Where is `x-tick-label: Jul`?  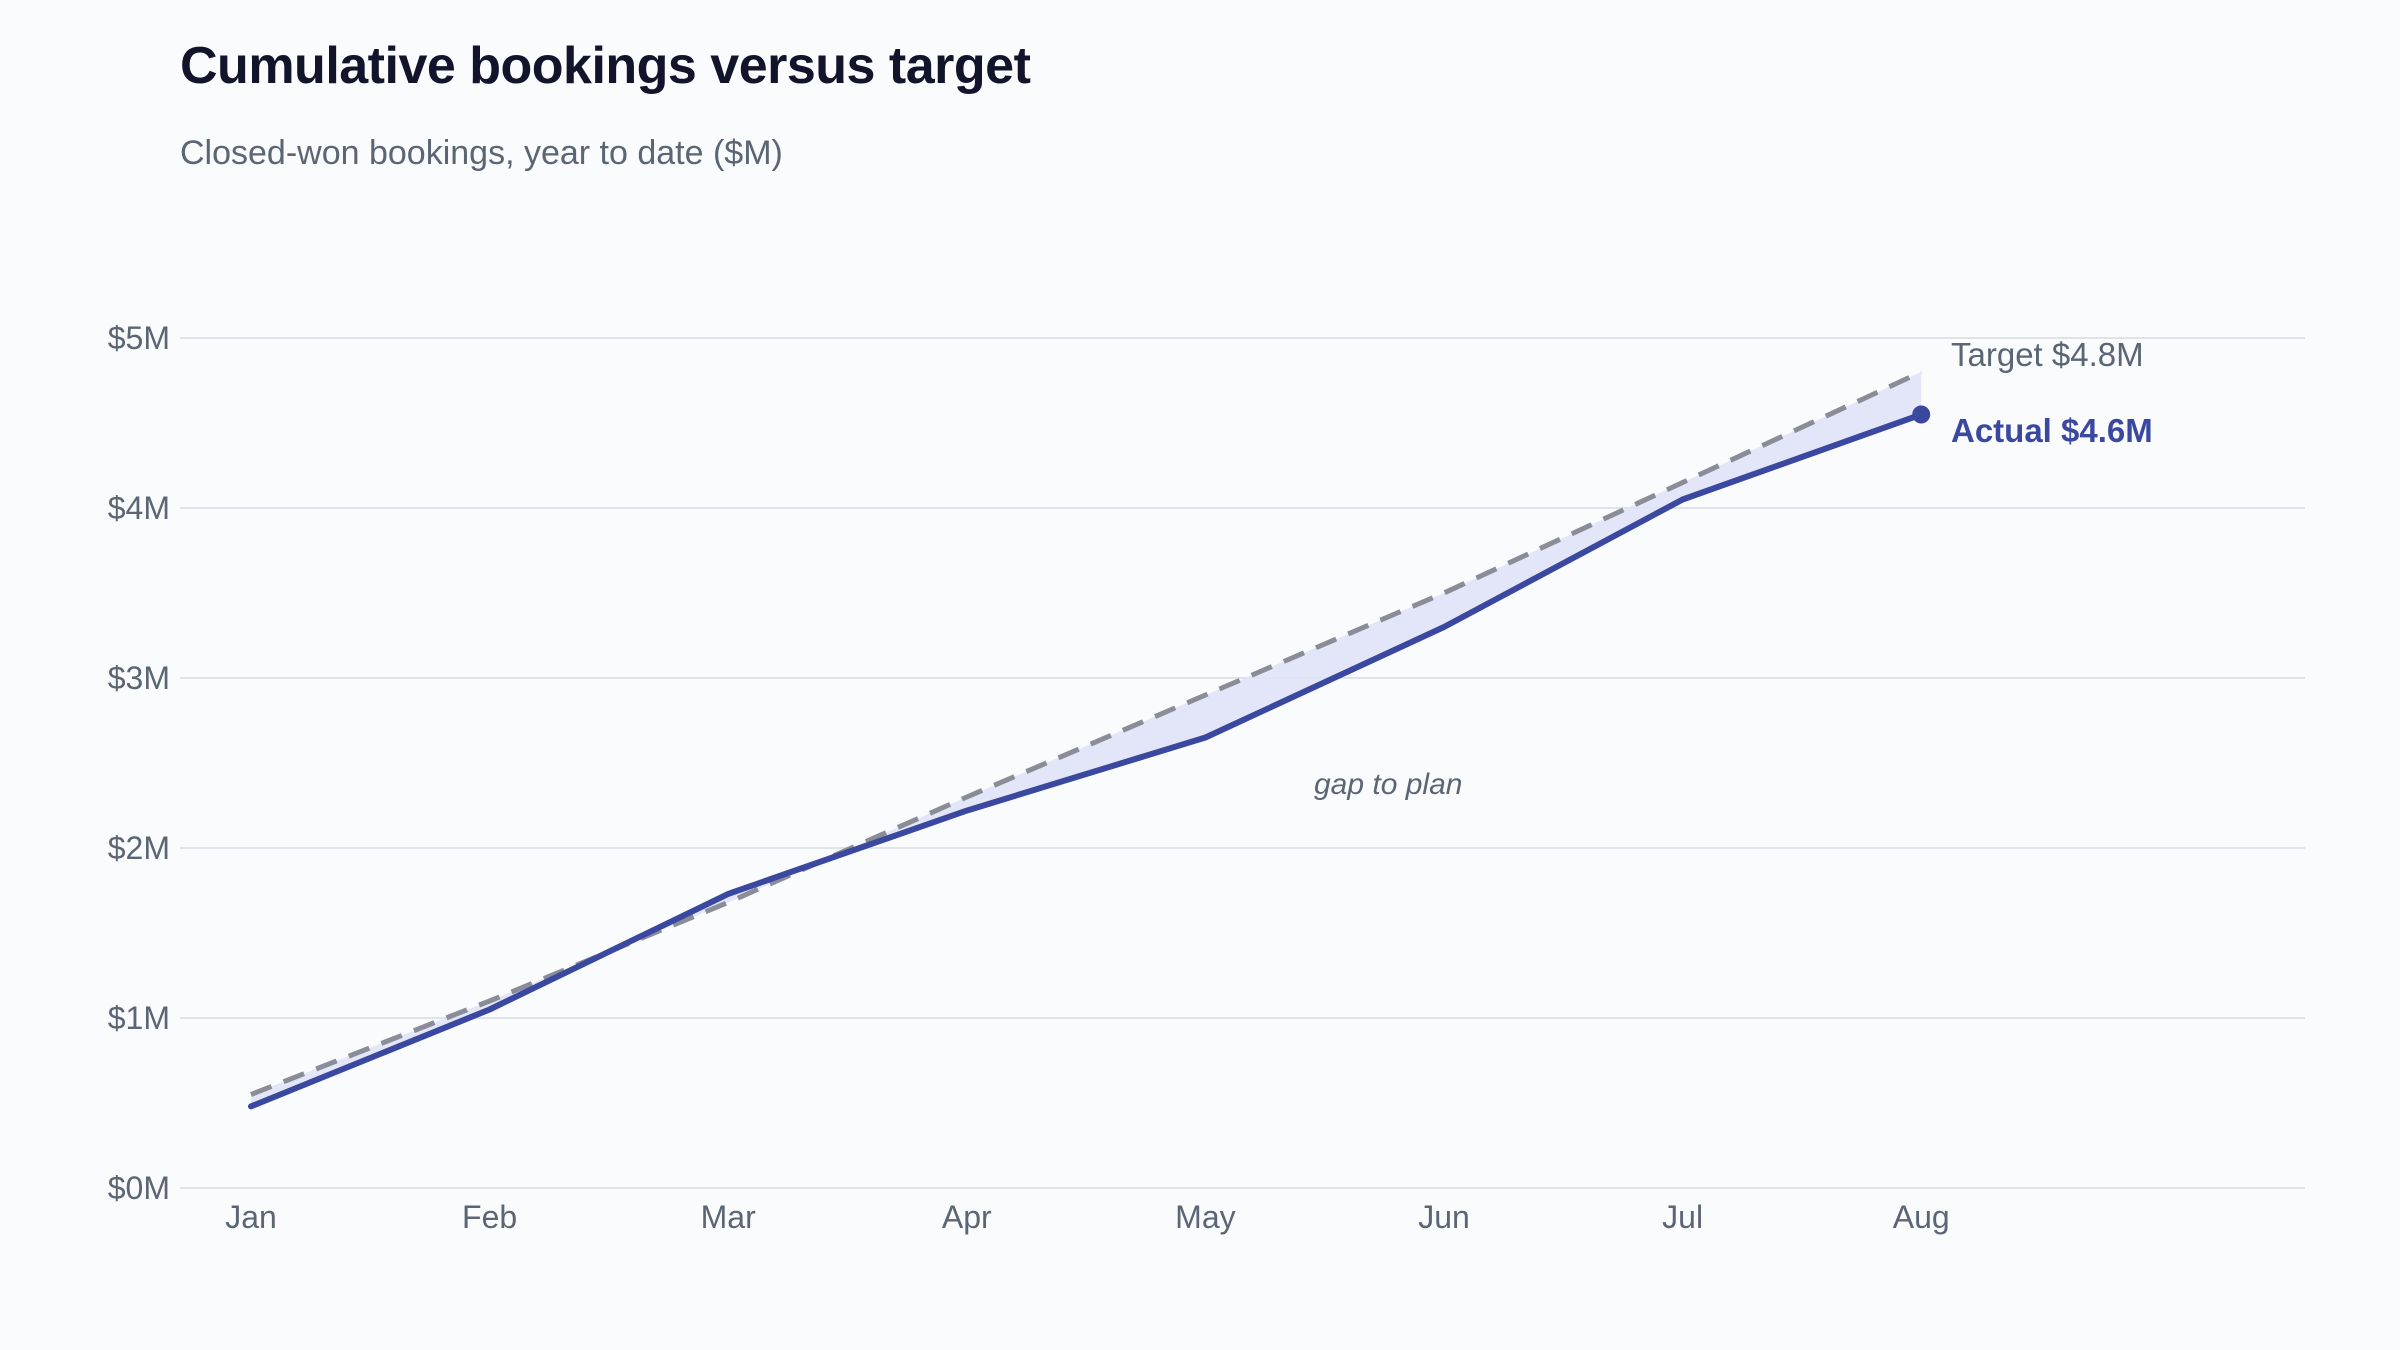 x-tick-label: Jul is located at coordinates (1682, 1217).